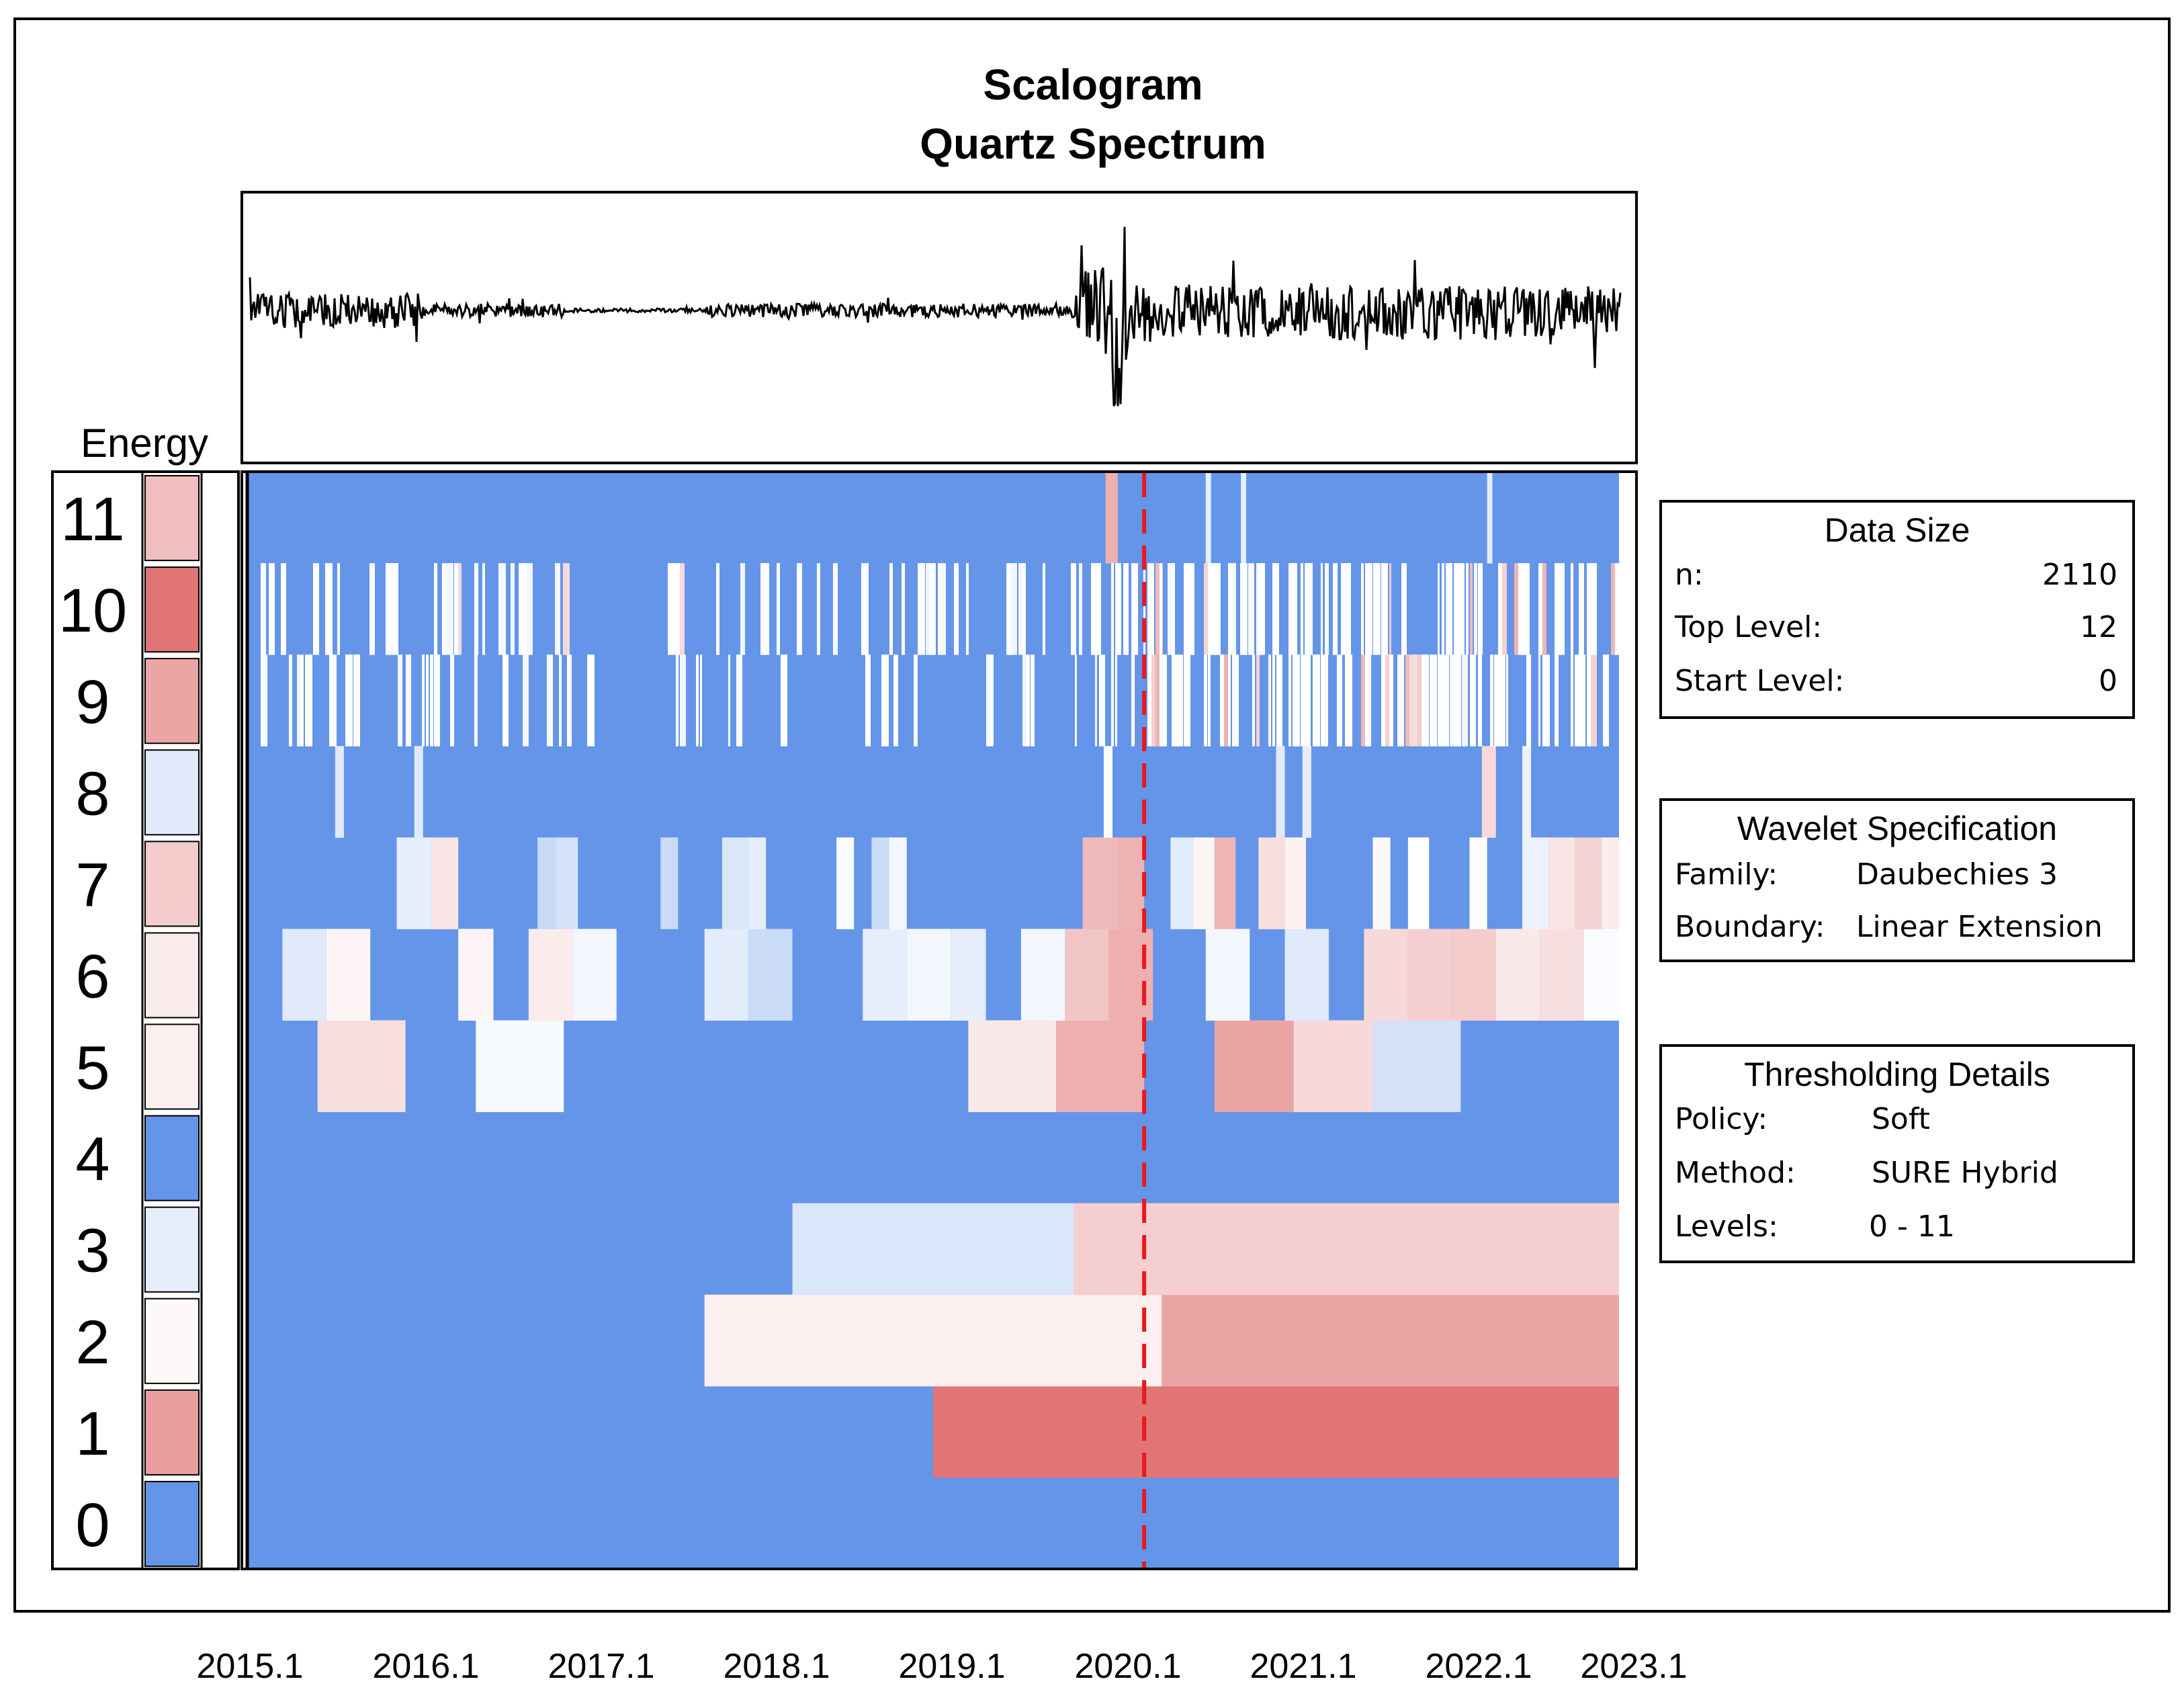 The height and width of the screenshot is (1704, 2184). I want to click on wavelet-boundary-value: Linear Extension, so click(1979, 927).